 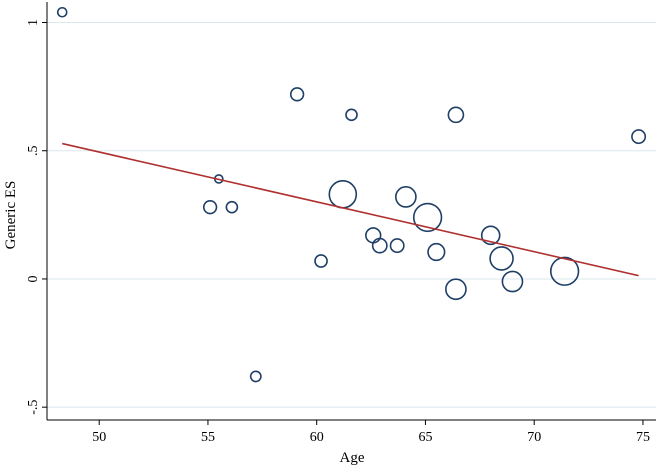 What do you see at coordinates (11, 215) in the screenshot?
I see `y-axis-title: Generic ES` at bounding box center [11, 215].